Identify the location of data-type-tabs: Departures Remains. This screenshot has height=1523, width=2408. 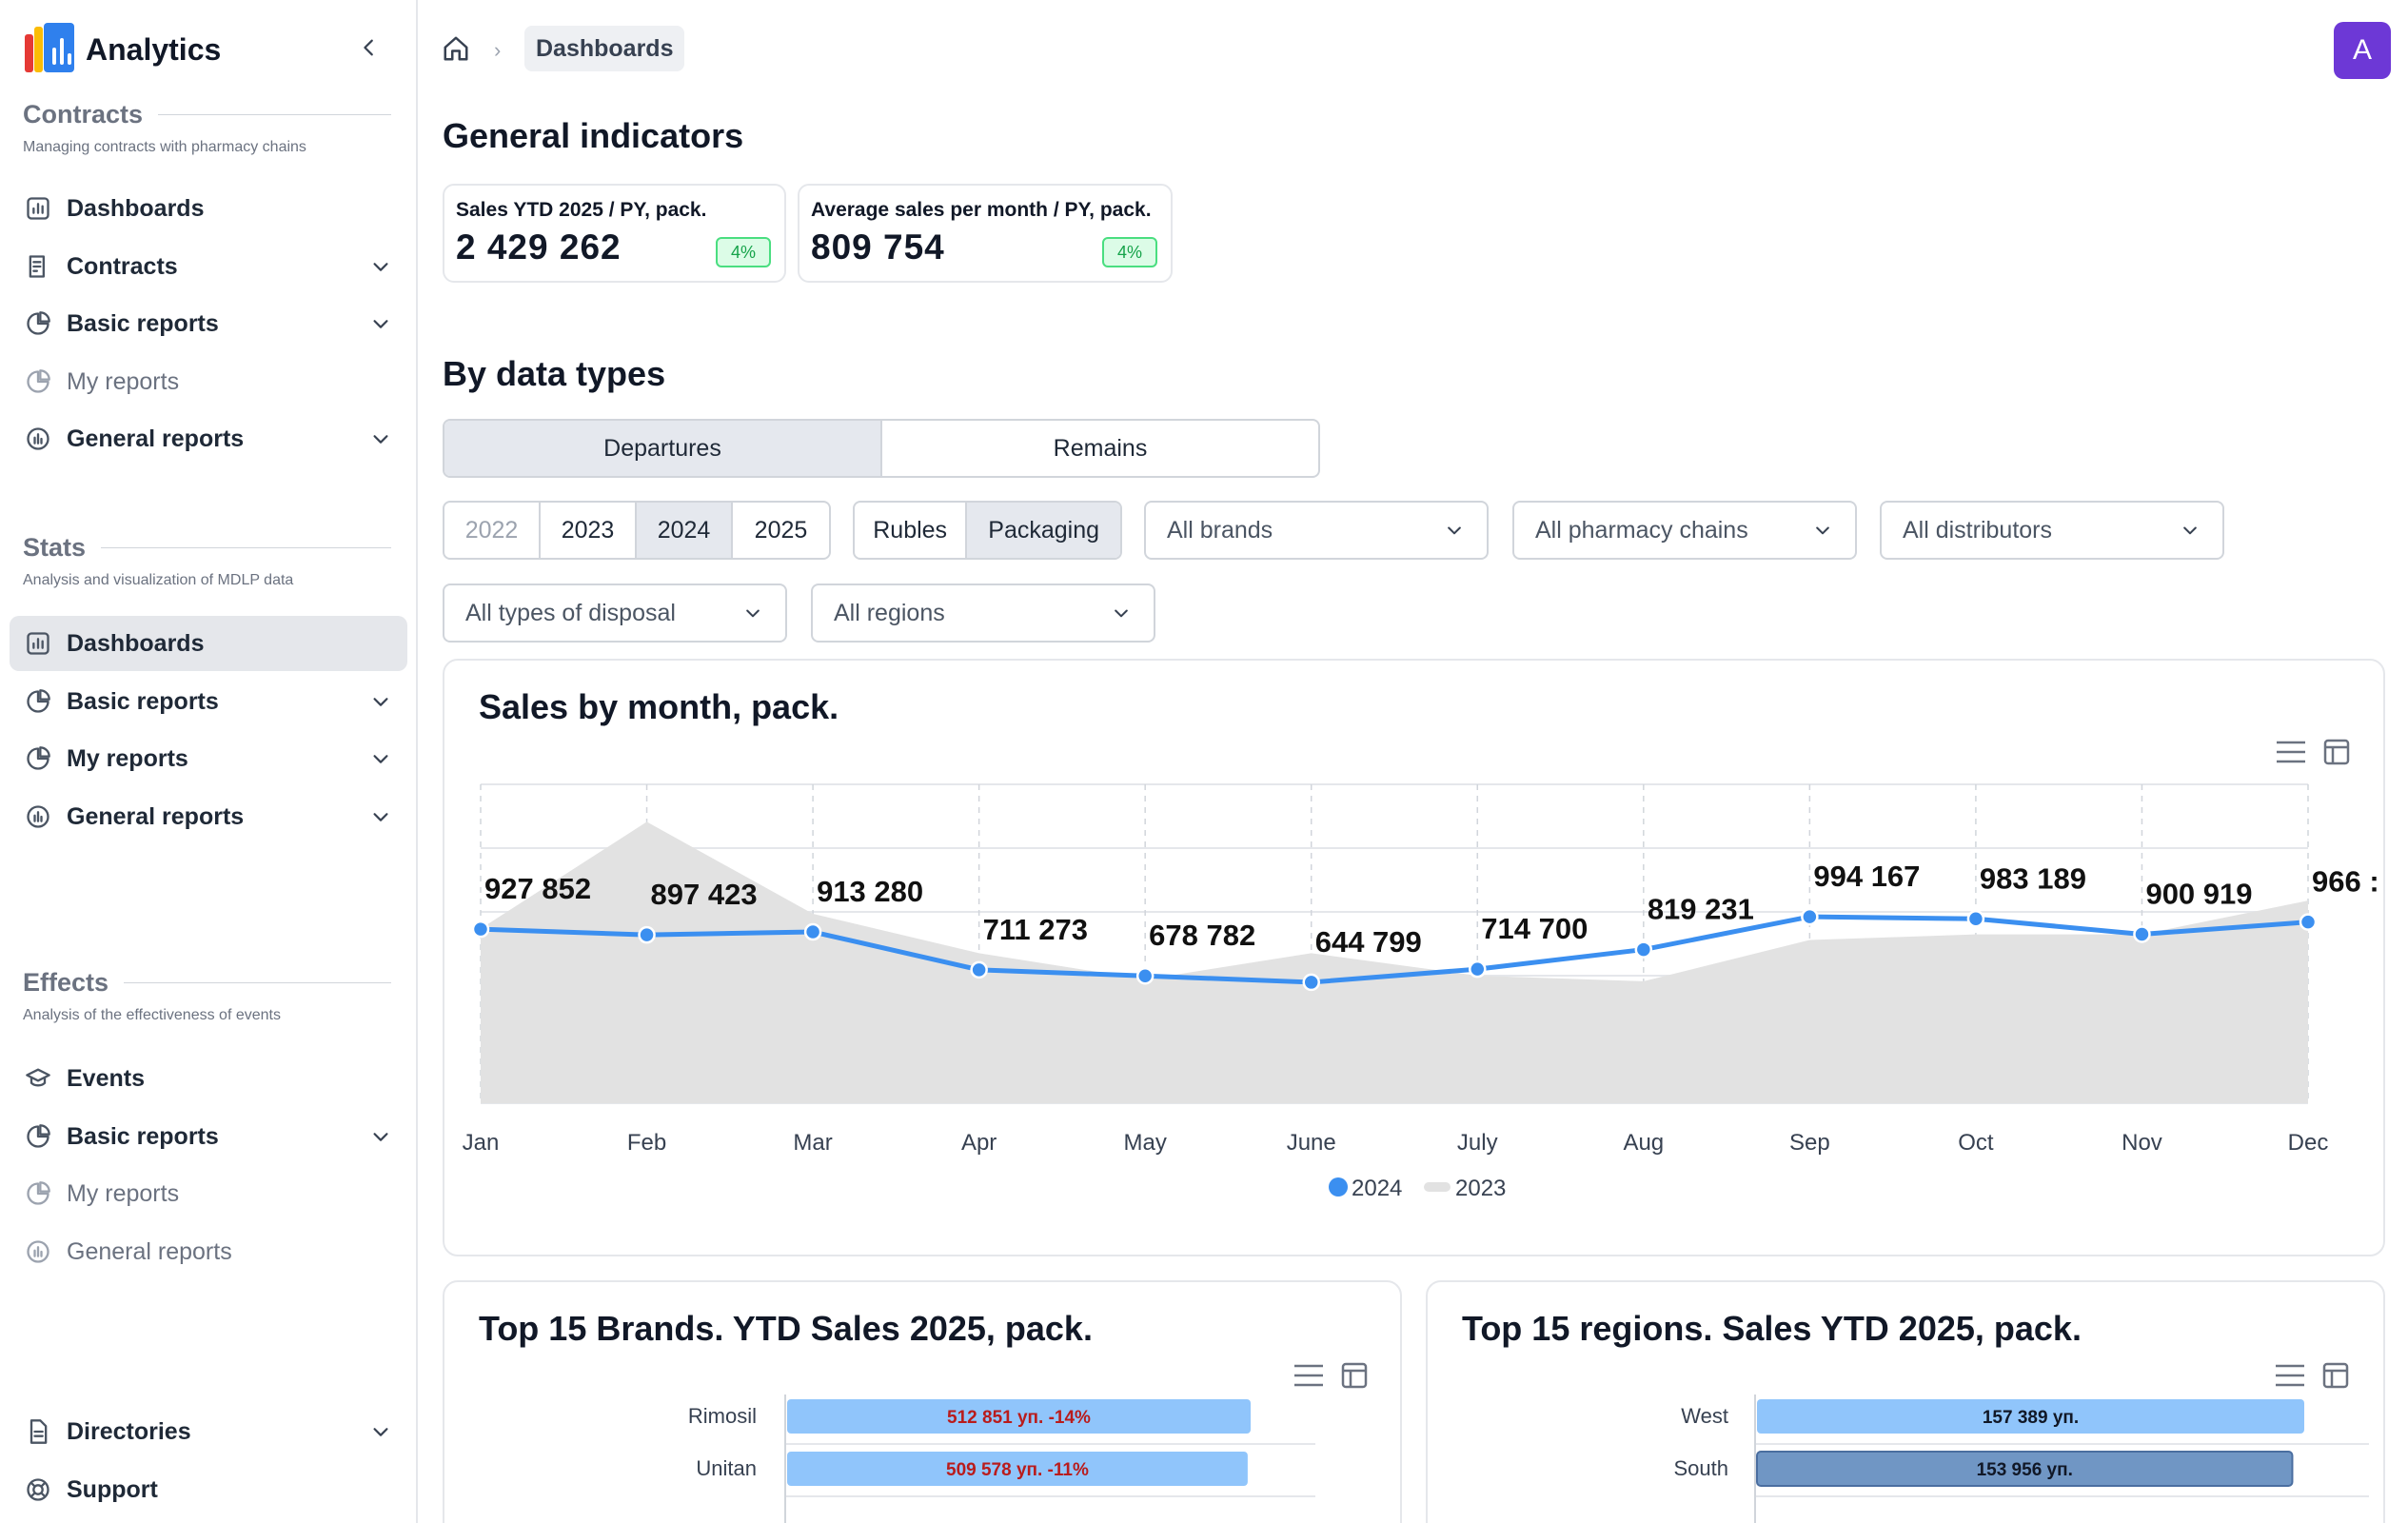
(881, 449).